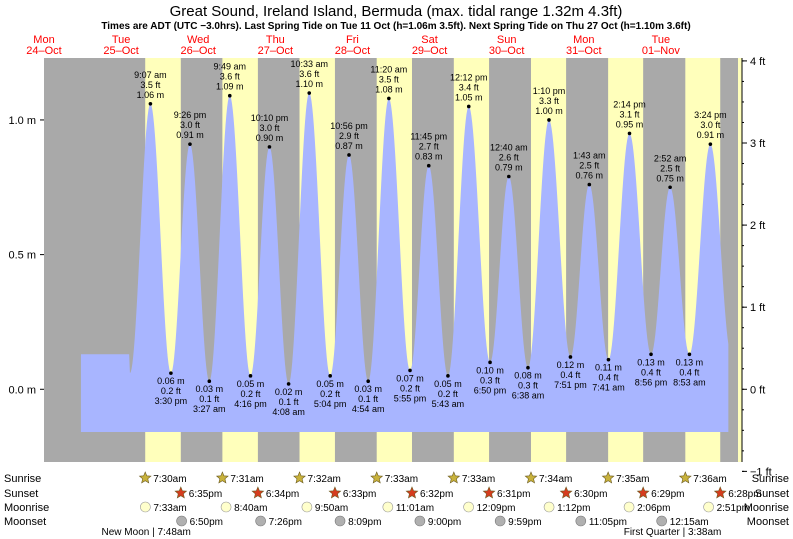  Describe the element at coordinates (589, 156) in the screenshot. I see `high-tide-time: 1:43 am` at that location.